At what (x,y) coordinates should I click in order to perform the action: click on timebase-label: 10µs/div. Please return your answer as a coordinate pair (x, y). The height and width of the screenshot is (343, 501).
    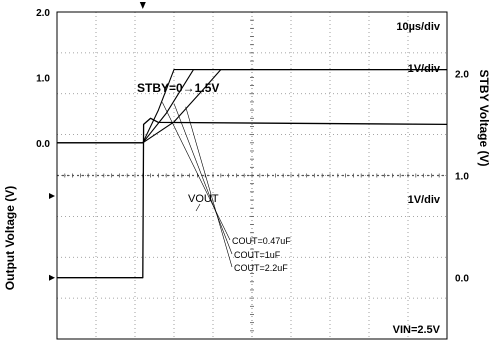
    Looking at the image, I should click on (418, 27).